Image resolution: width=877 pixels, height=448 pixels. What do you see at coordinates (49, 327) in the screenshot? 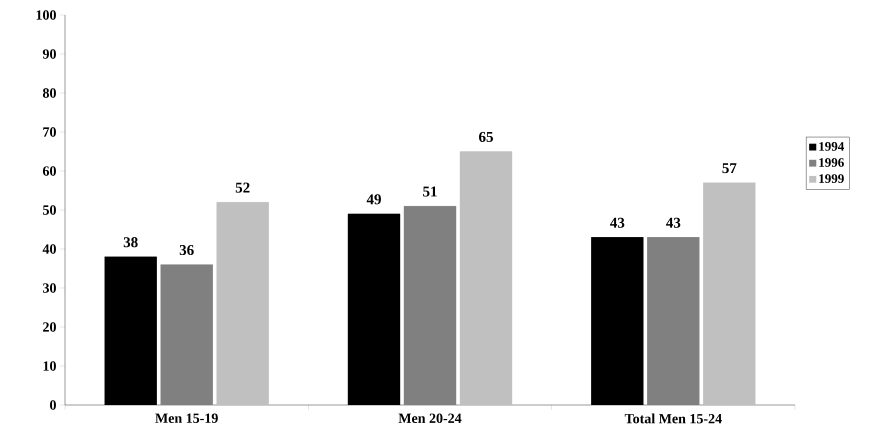
I see `y-tick-label: 20` at bounding box center [49, 327].